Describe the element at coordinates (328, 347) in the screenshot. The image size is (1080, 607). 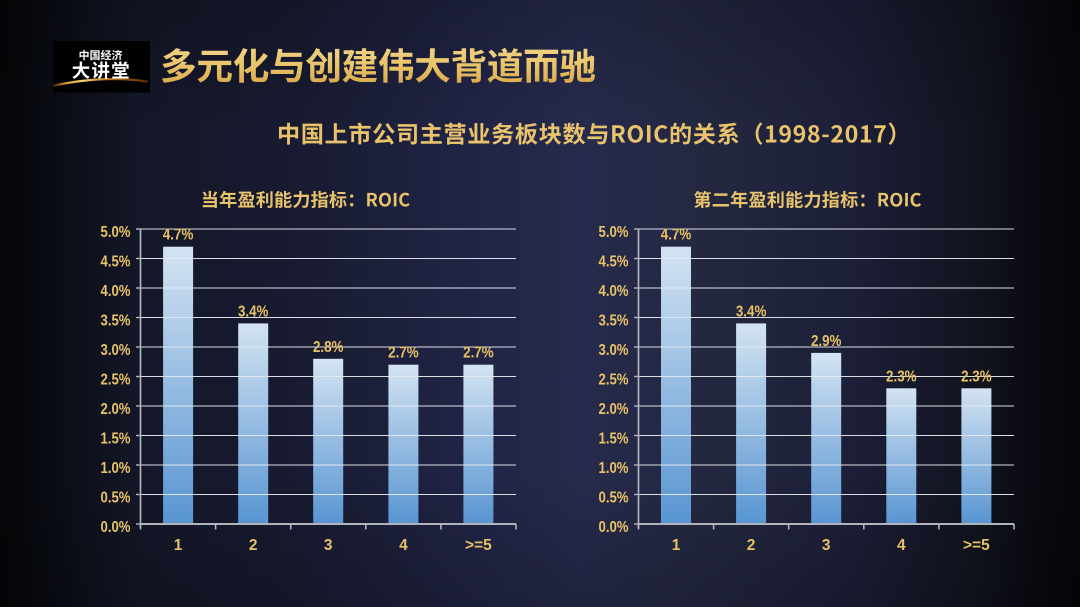
I see `svg-text: 2.8%` at that location.